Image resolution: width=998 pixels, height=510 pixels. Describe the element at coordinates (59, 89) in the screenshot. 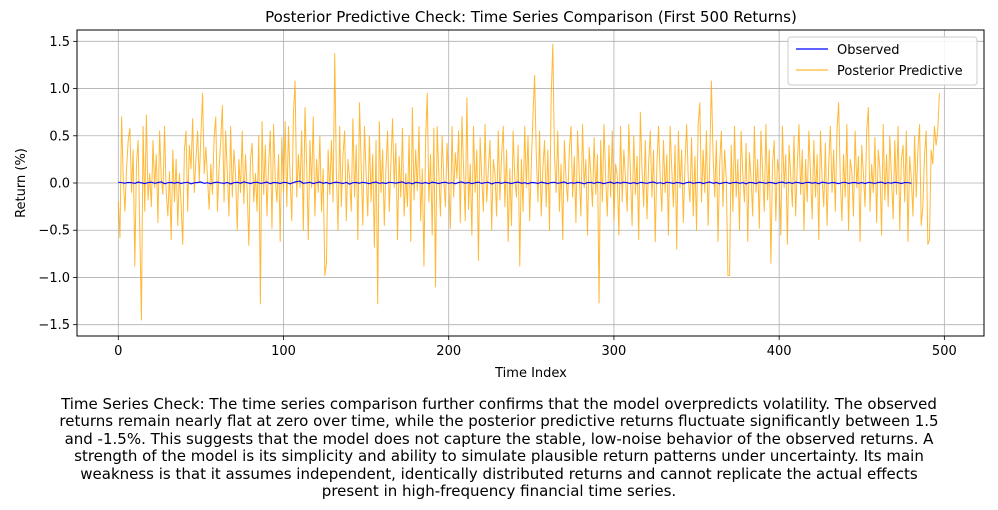

I see `y-tick-label: 1.0` at that location.